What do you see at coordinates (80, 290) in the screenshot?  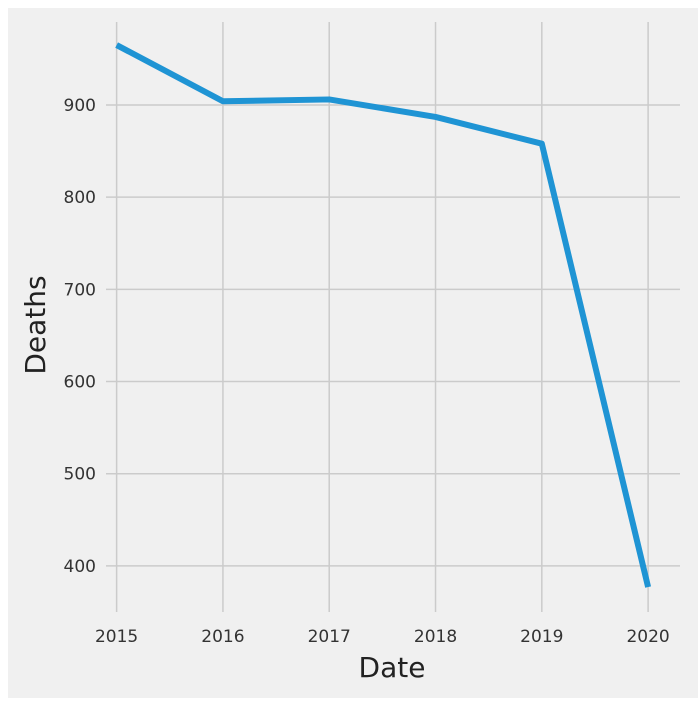 I see `y-tick-label: 700` at bounding box center [80, 290].